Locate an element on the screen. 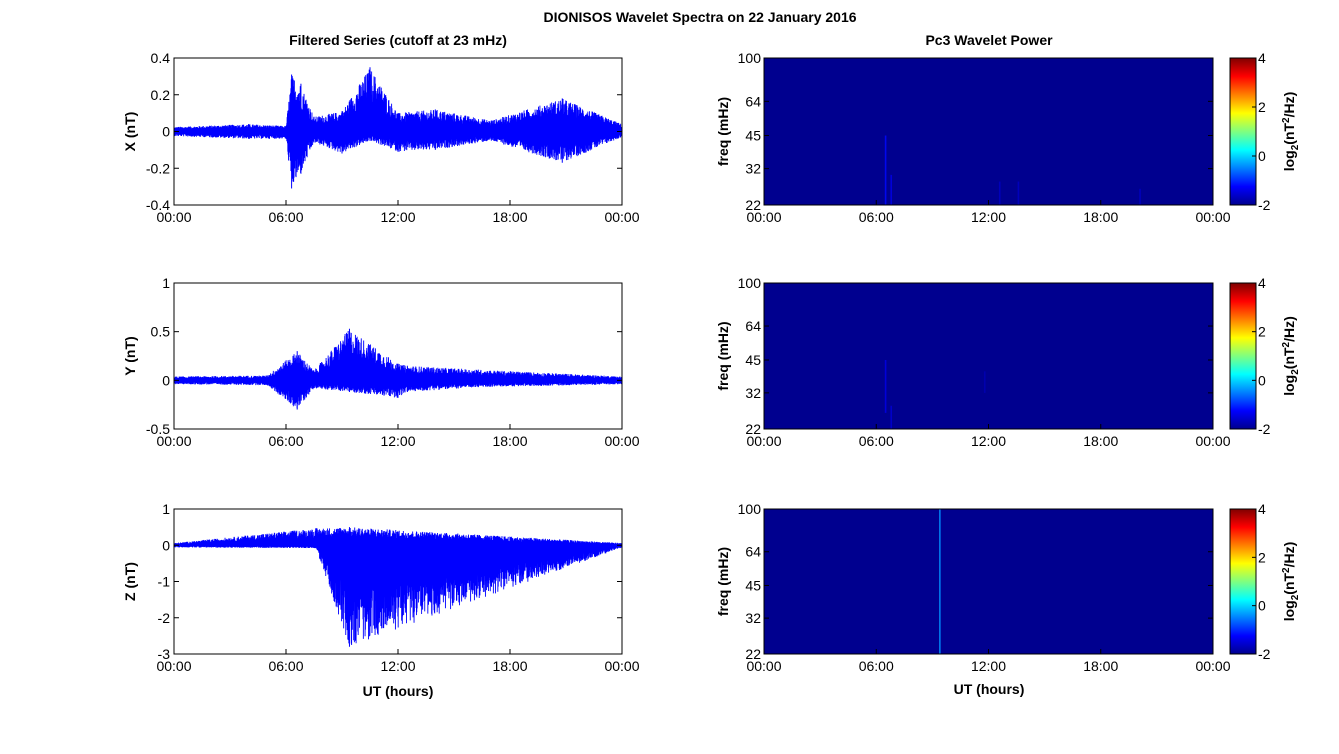 This screenshot has width=1339, height=754. y-axis-label: Y (nT) is located at coordinates (130, 355).